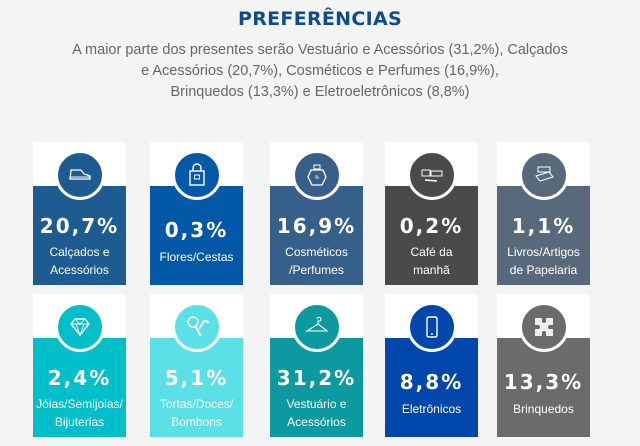 The width and height of the screenshot is (640, 446). I want to click on category-card: 13,3% Brinquedos, so click(543, 365).